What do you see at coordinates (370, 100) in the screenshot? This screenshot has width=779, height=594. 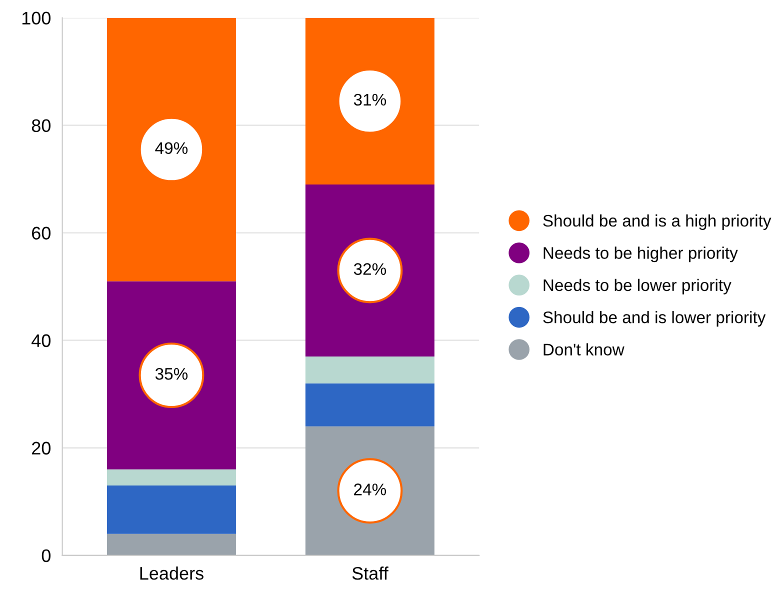 I see `data-label: 31%` at bounding box center [370, 100].